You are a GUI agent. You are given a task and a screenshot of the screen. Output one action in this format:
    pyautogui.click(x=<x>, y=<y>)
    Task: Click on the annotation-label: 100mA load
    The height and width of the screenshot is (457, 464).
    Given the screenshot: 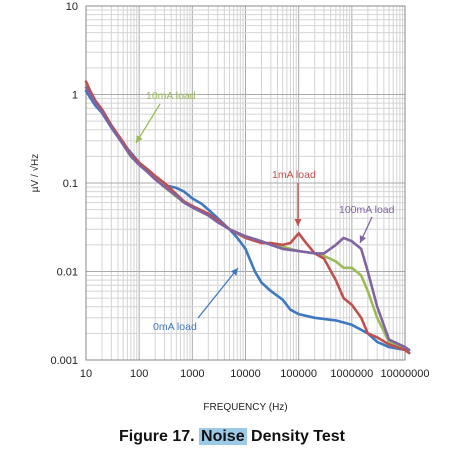 What is the action you would take?
    pyautogui.click(x=367, y=210)
    